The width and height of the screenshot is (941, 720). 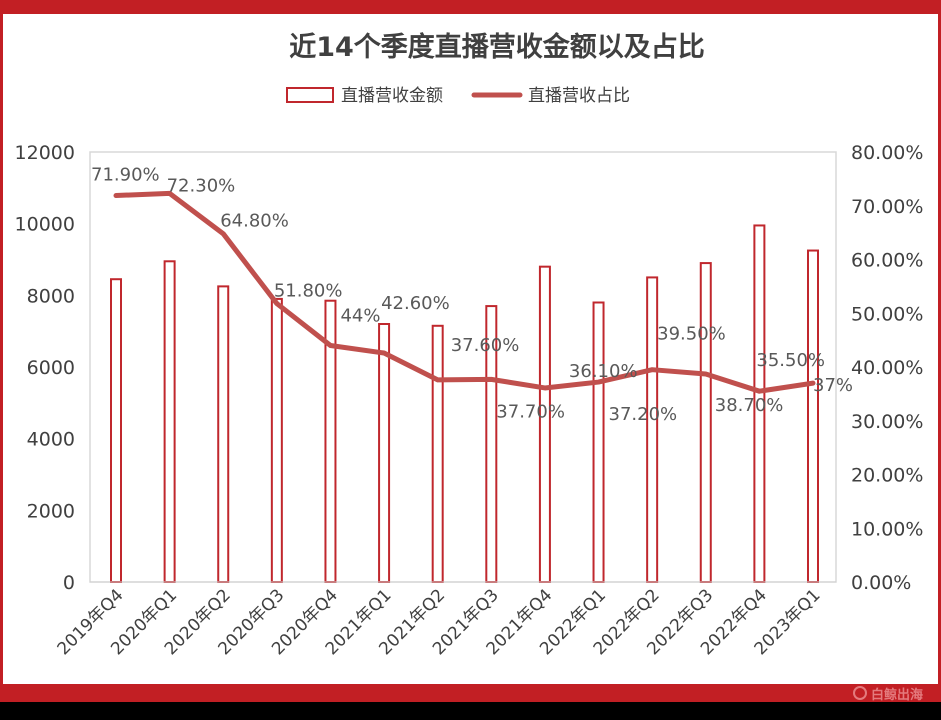 I want to click on watermark-text: 白鲸出海, so click(x=896, y=695).